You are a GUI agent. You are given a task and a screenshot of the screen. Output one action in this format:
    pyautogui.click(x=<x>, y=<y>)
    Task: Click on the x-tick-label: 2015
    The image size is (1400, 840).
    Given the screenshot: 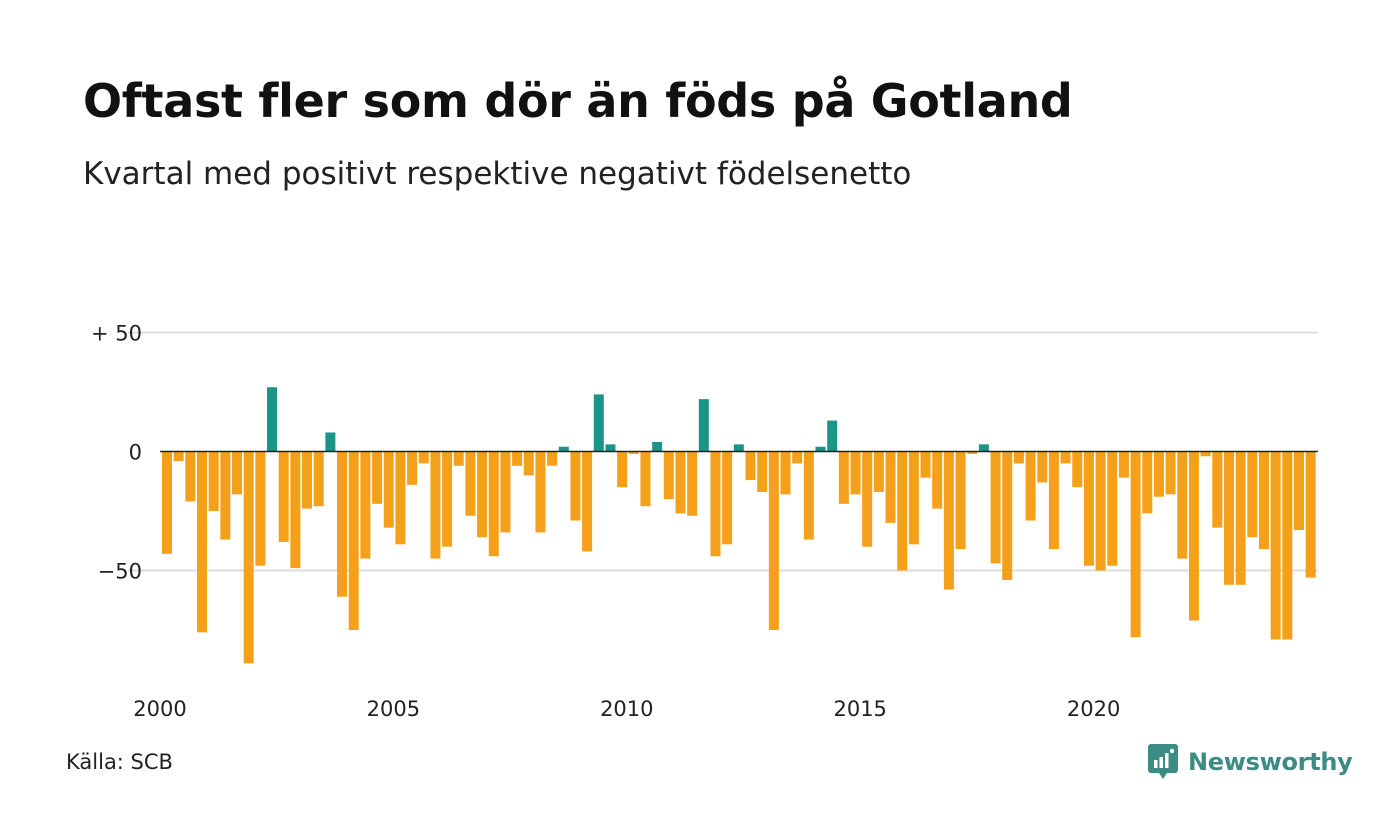 What is the action you would take?
    pyautogui.click(x=859, y=709)
    